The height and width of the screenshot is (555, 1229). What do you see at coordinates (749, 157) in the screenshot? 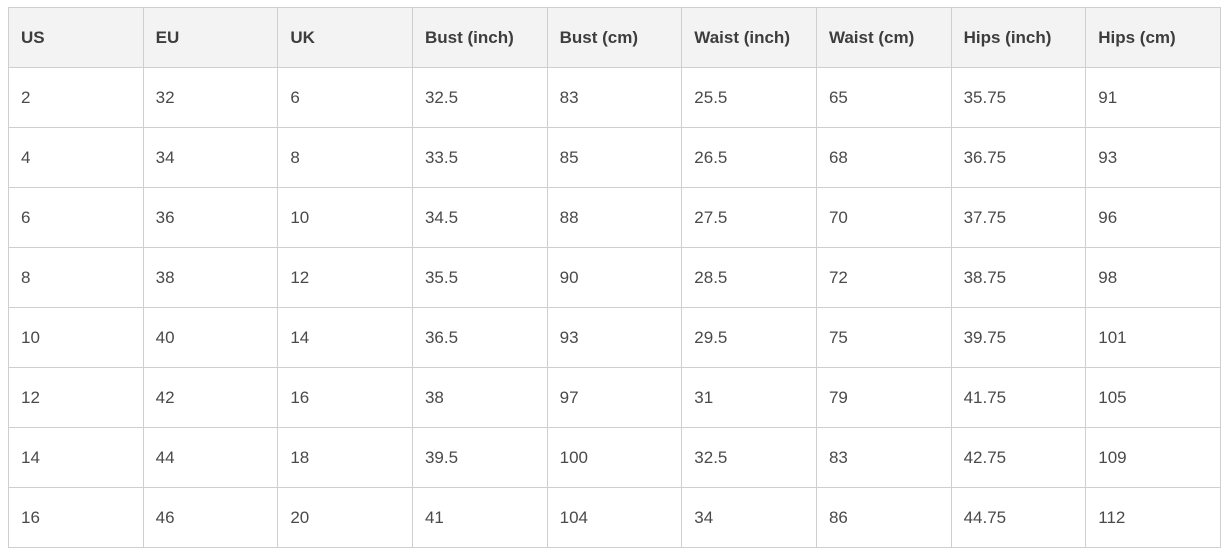
I see `table-cell: 26.5` at bounding box center [749, 157].